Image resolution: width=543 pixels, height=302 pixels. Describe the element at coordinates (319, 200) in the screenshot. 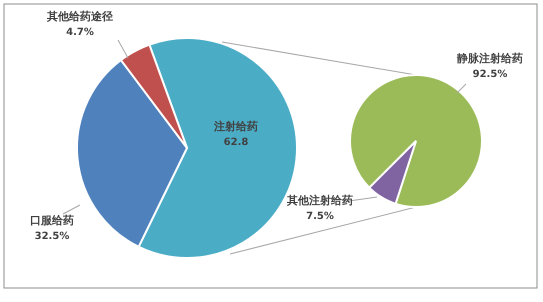

I see `slice-label: 其他注射给药` at that location.